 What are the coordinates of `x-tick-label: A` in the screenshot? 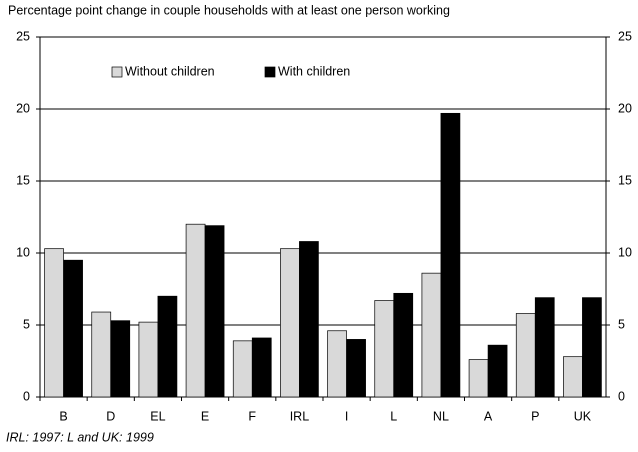 It's located at (488, 416).